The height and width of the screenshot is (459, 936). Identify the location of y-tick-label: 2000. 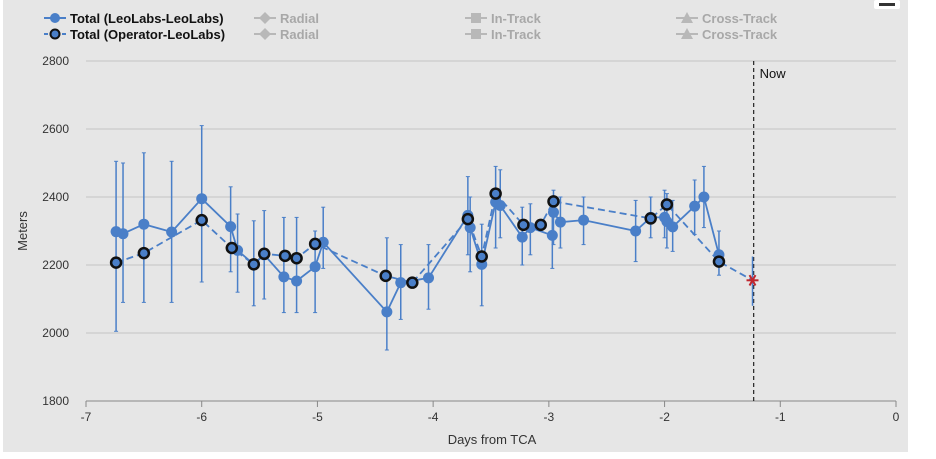
(55, 333).